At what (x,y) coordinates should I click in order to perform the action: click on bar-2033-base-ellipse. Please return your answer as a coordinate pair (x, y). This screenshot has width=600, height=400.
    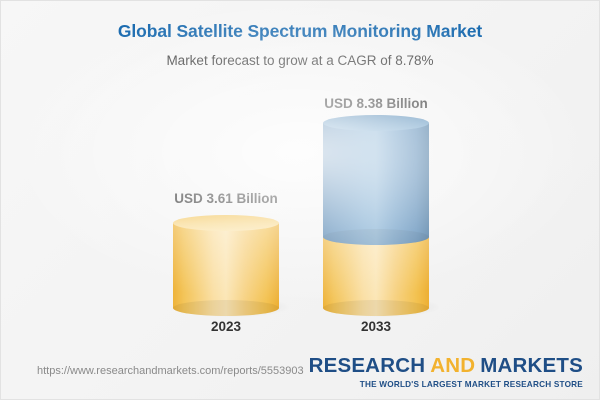
    Looking at the image, I should click on (376, 308).